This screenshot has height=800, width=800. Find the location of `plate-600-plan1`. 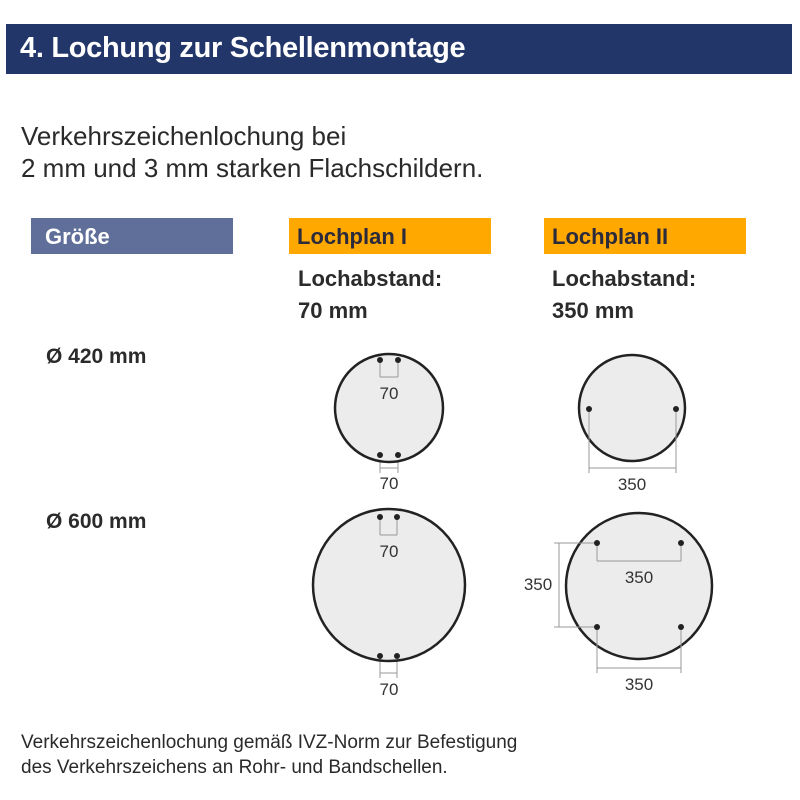

plate-600-plan1 is located at coordinates (389, 585).